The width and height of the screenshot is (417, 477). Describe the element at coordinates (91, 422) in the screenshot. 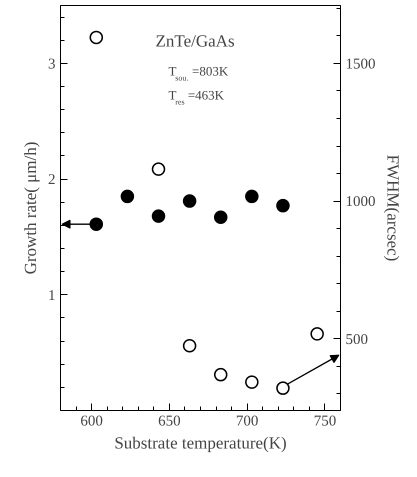

I see `x-tick-label: 600` at that location.